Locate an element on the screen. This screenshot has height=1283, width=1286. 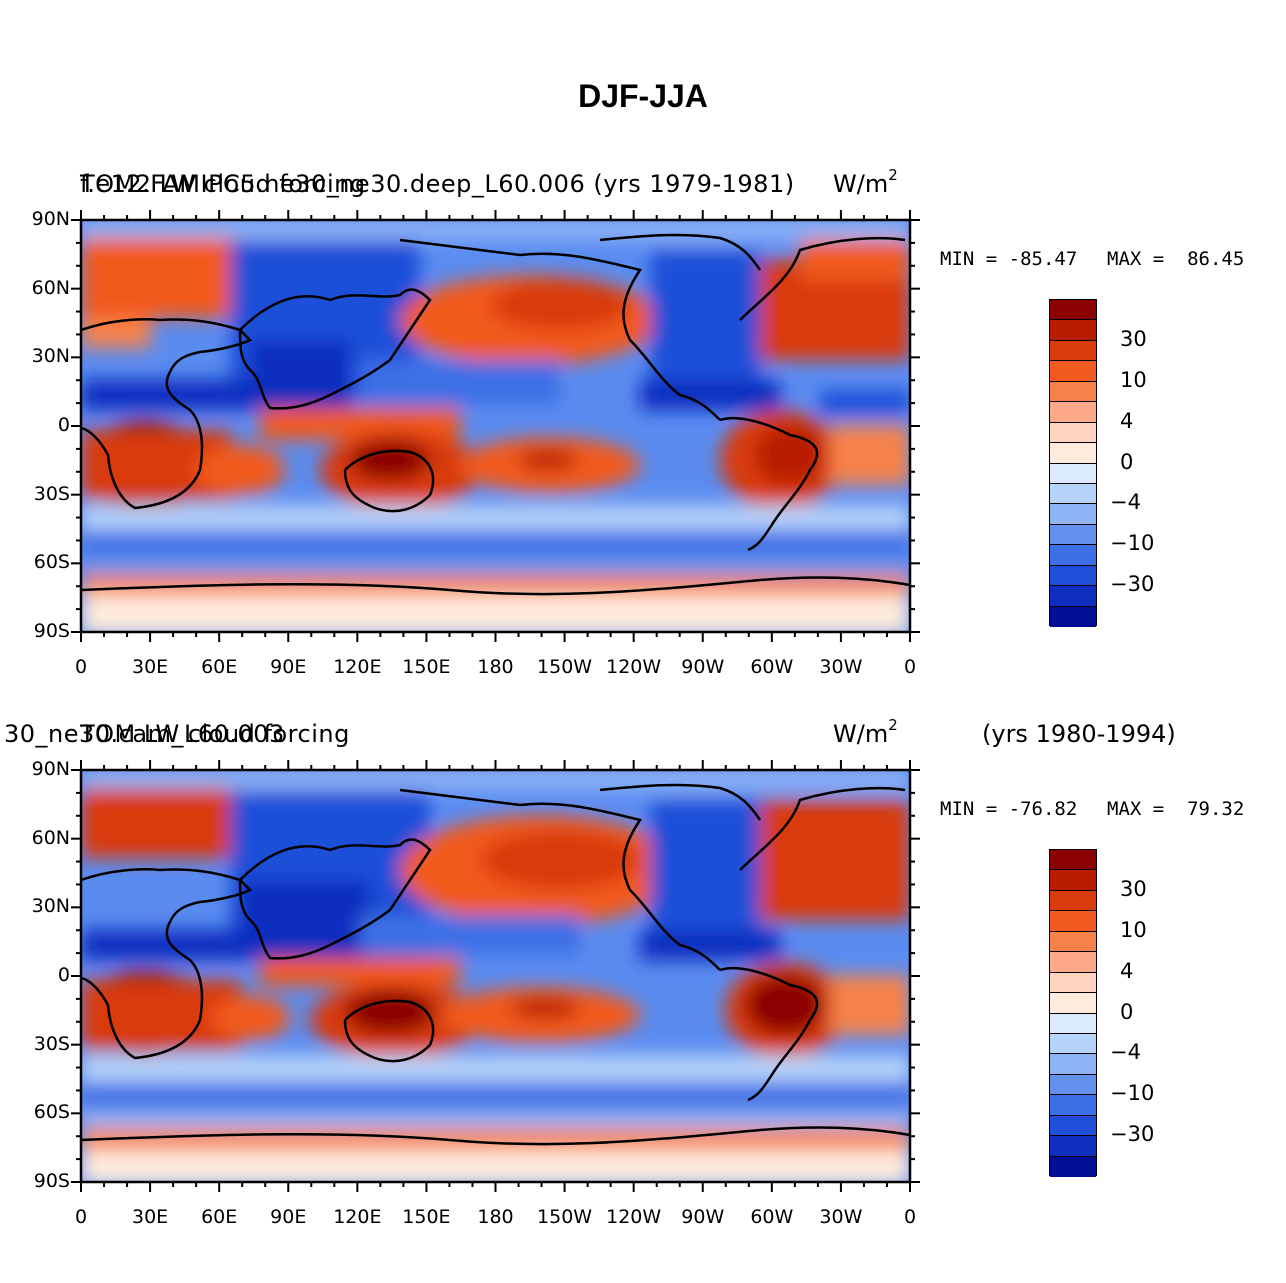
colorbar-top is located at coordinates (1073, 463).